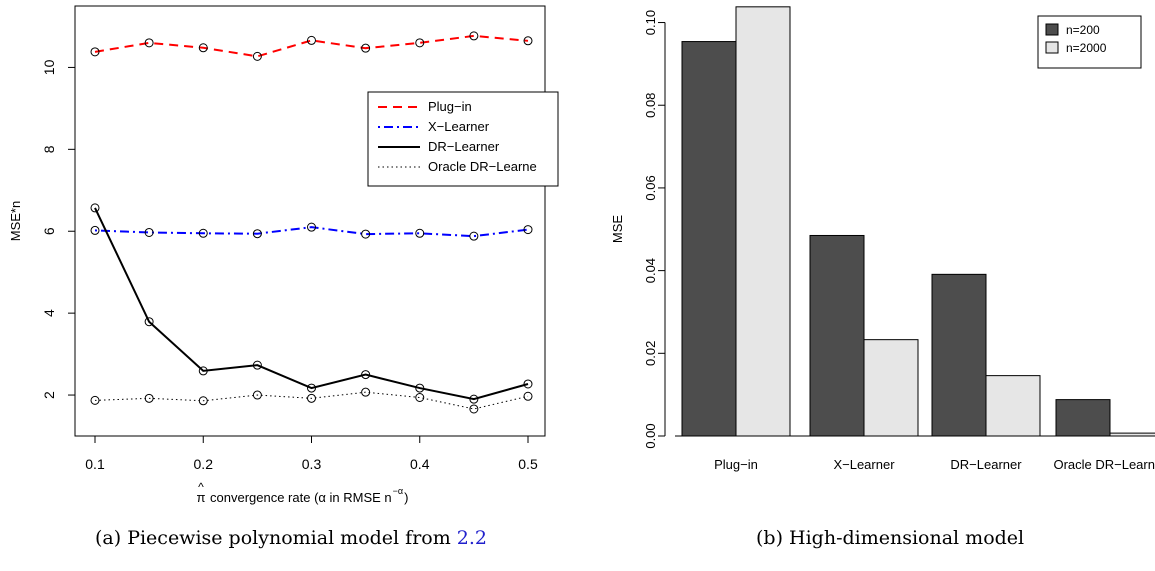 The height and width of the screenshot is (571, 1155). Describe the element at coordinates (1083, 30) in the screenshot. I see `legend-label: n=200` at that location.